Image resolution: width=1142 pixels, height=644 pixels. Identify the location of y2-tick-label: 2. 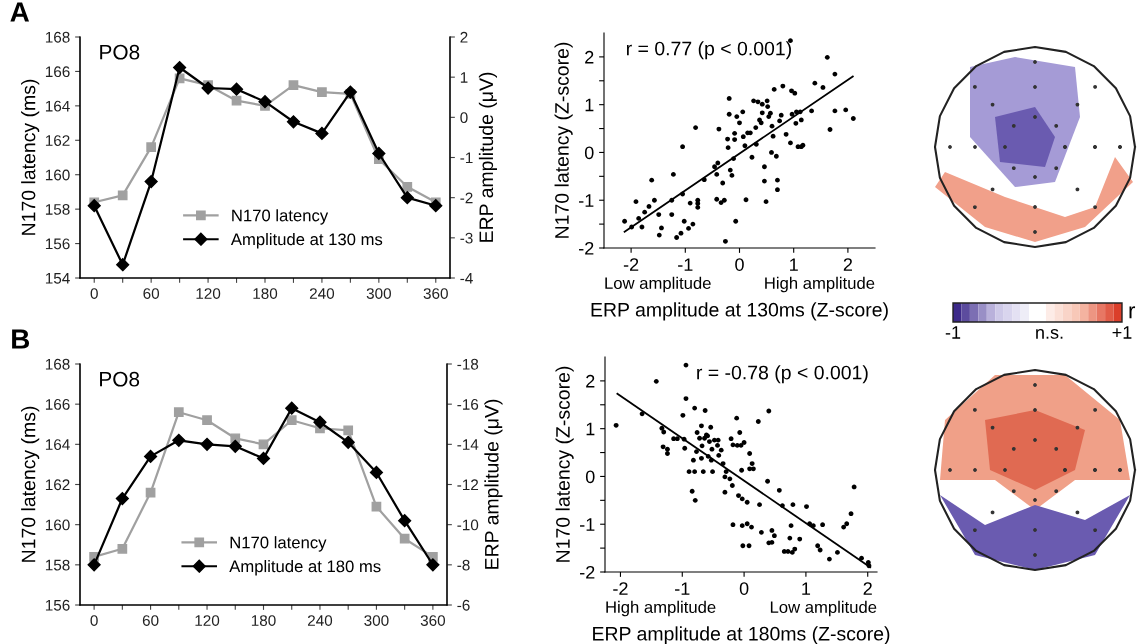
(464, 37).